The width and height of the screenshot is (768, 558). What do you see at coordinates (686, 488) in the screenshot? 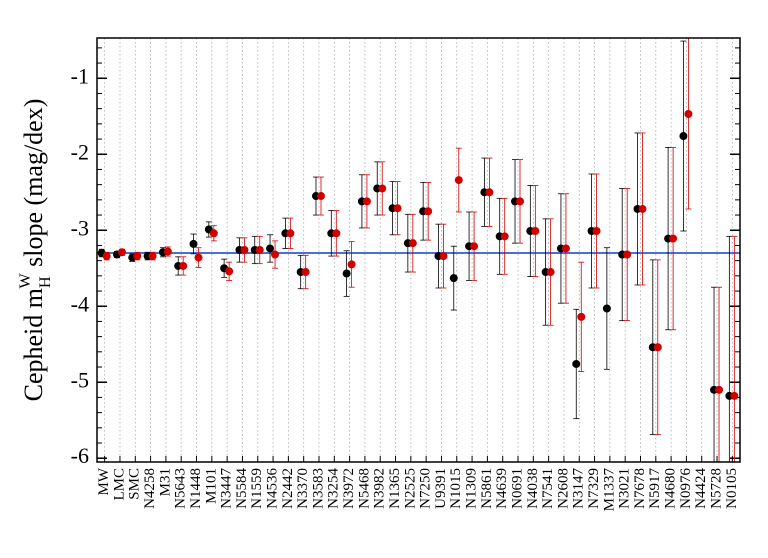
I see `x-tick-label: N0976` at bounding box center [686, 488].